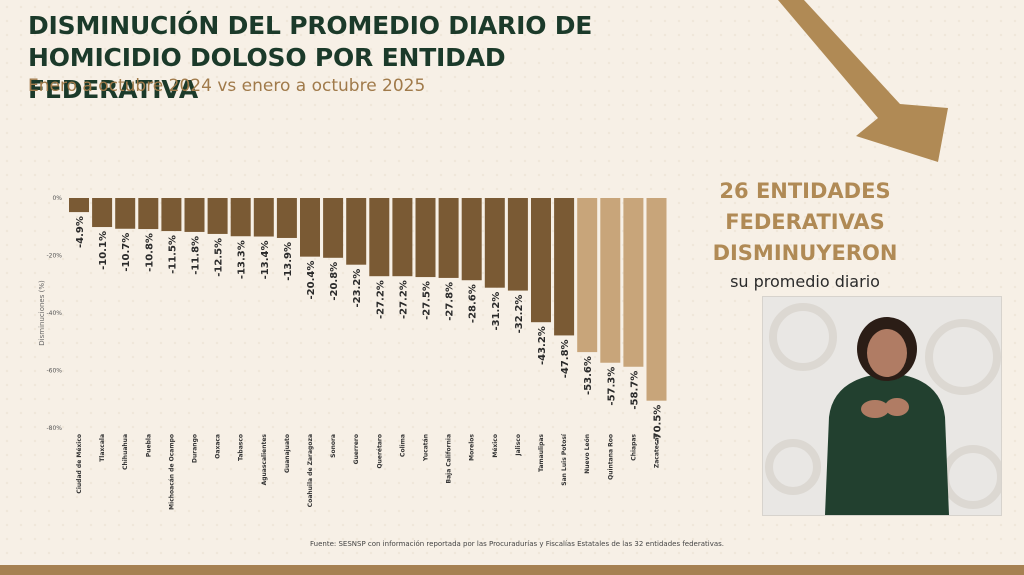 The width and height of the screenshot is (1024, 575). I want to click on category-label: Coahuila de Zaragoza, so click(310, 470).